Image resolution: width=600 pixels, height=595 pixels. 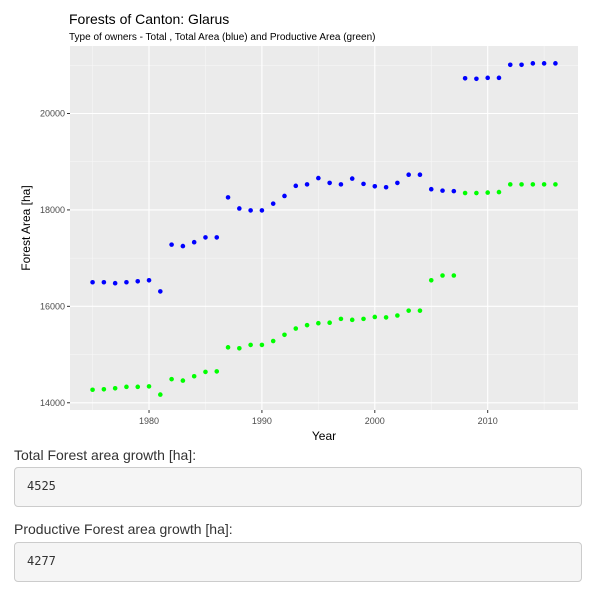 I want to click on y-tick-labels: 14000 16000 18000 20000, so click(x=52, y=257).